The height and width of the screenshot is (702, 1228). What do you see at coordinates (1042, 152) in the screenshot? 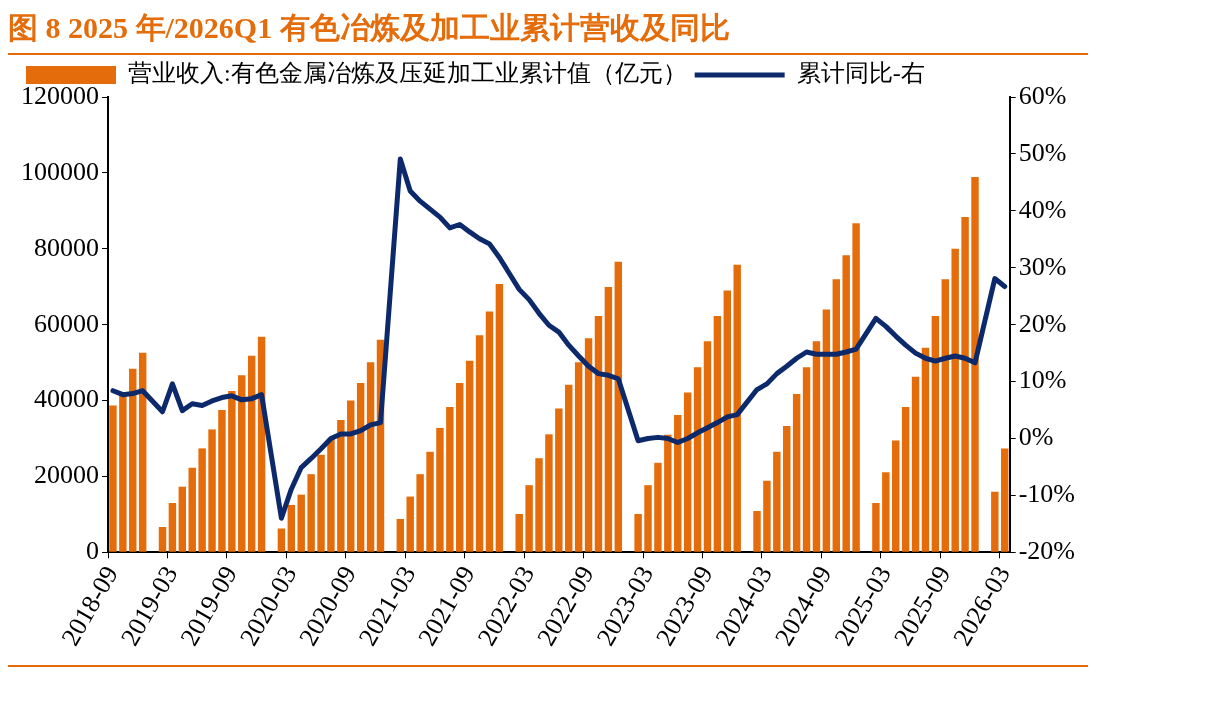
I see `y2-tick-label: 50%` at bounding box center [1042, 152].